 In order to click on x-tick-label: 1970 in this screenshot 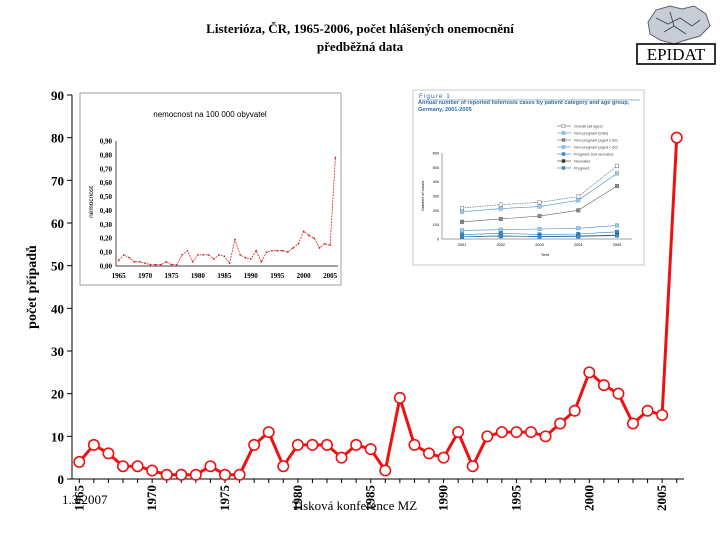, I will do `click(151, 498)`.